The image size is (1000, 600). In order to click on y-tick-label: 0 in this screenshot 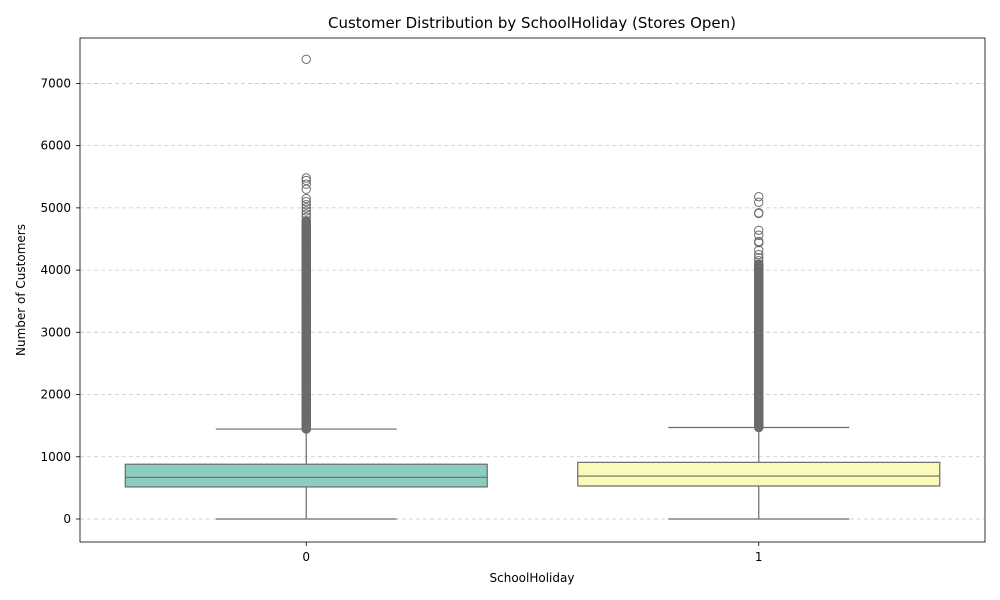, I will do `click(67, 519)`.